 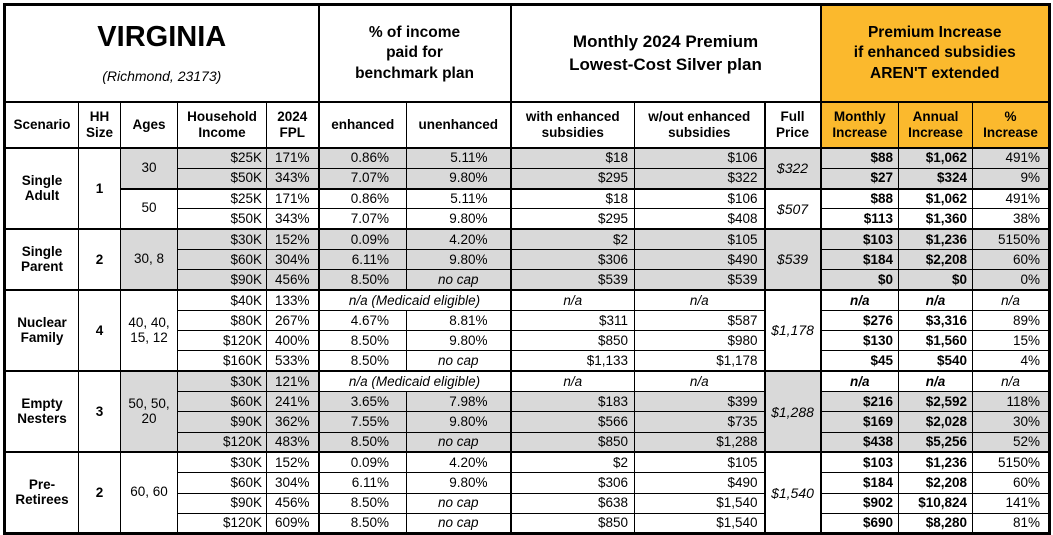 I want to click on cell-annual-increase: n/a, so click(x=935, y=381).